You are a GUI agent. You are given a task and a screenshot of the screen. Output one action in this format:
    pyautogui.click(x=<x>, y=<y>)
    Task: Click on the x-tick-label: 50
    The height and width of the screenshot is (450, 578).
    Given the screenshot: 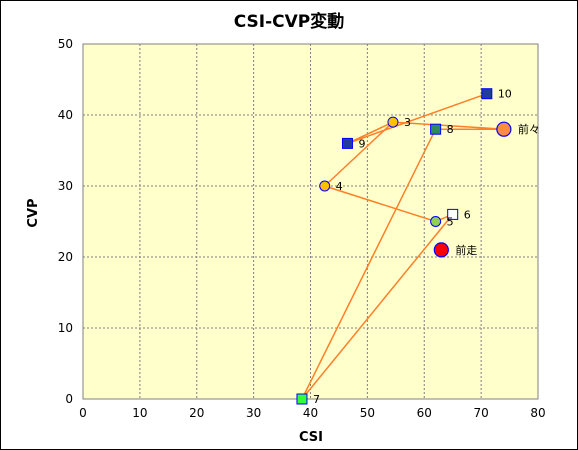 What is the action you would take?
    pyautogui.click(x=367, y=413)
    